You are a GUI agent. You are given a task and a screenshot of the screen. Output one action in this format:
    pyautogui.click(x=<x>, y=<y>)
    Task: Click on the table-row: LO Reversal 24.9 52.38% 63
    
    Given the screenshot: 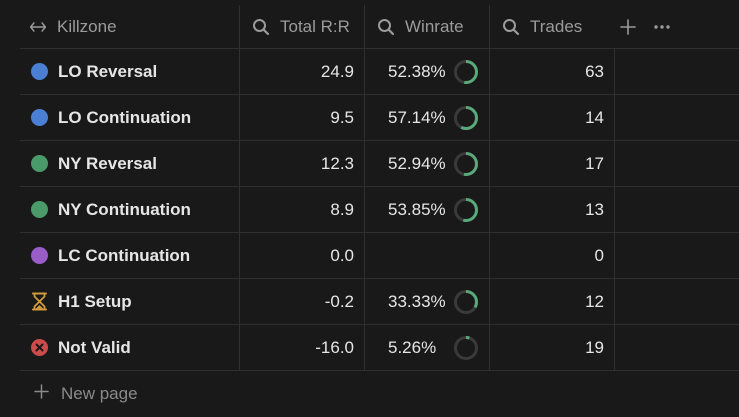 What is the action you would take?
    pyautogui.click(x=379, y=72)
    